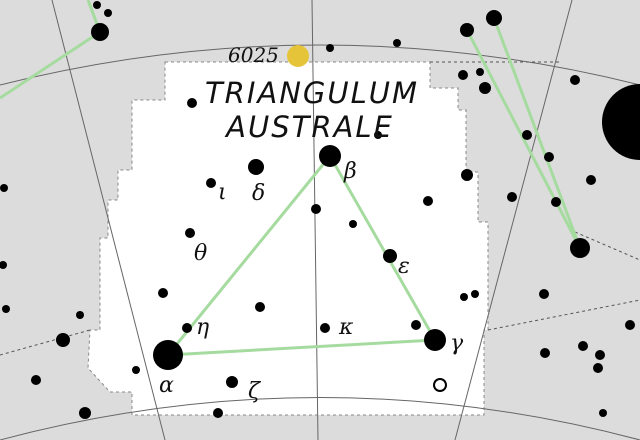 This screenshot has width=640, height=440. Describe the element at coordinates (190, 233) in the screenshot. I see `star-theta` at that location.